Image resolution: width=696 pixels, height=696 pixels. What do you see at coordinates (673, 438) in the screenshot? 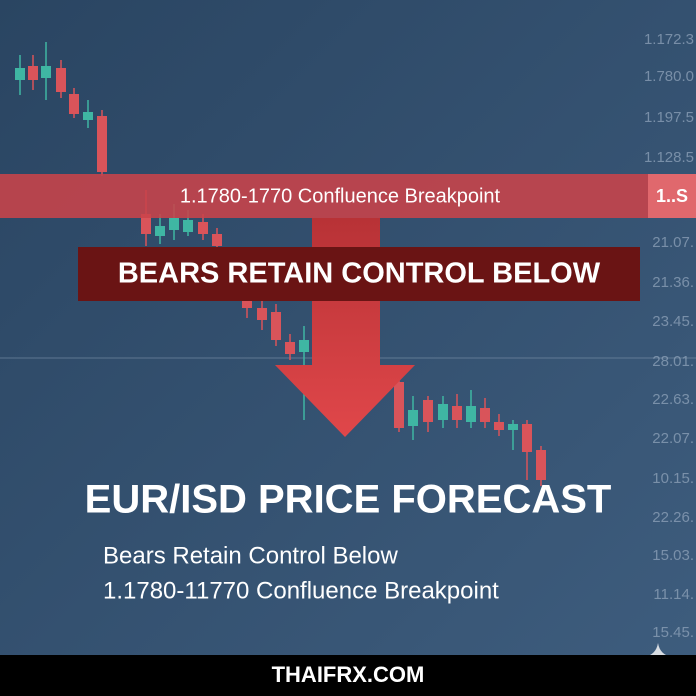
I see `axis-label: 22.07.` at bounding box center [673, 438].